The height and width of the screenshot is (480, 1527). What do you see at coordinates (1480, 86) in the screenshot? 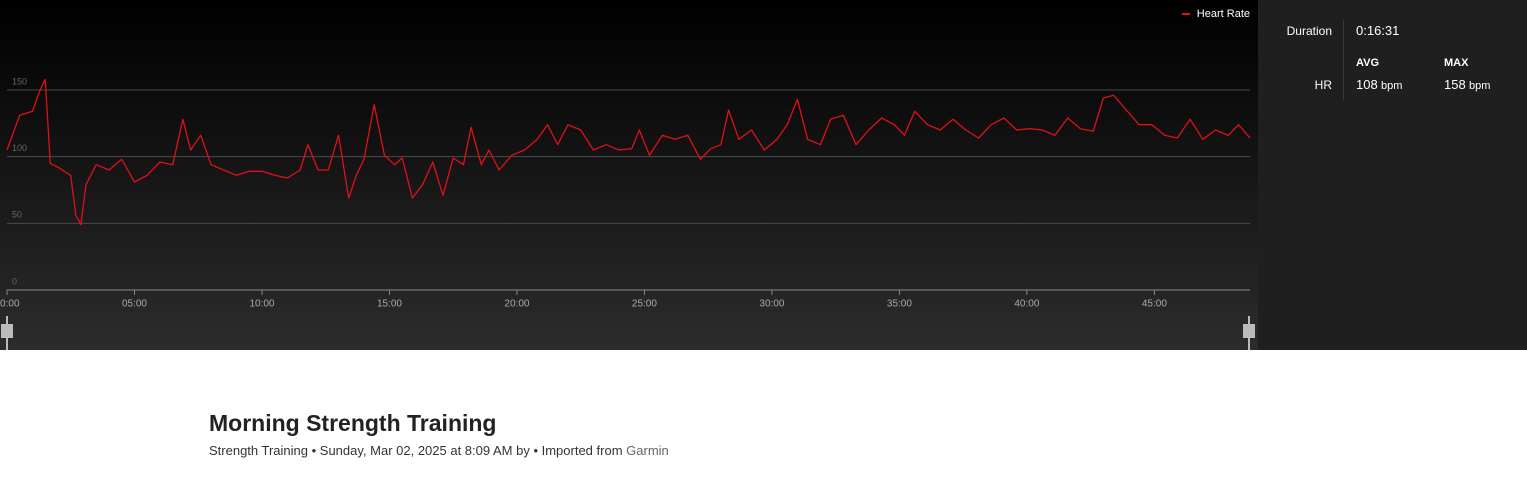
I see `max-unit: bpm` at bounding box center [1480, 86].